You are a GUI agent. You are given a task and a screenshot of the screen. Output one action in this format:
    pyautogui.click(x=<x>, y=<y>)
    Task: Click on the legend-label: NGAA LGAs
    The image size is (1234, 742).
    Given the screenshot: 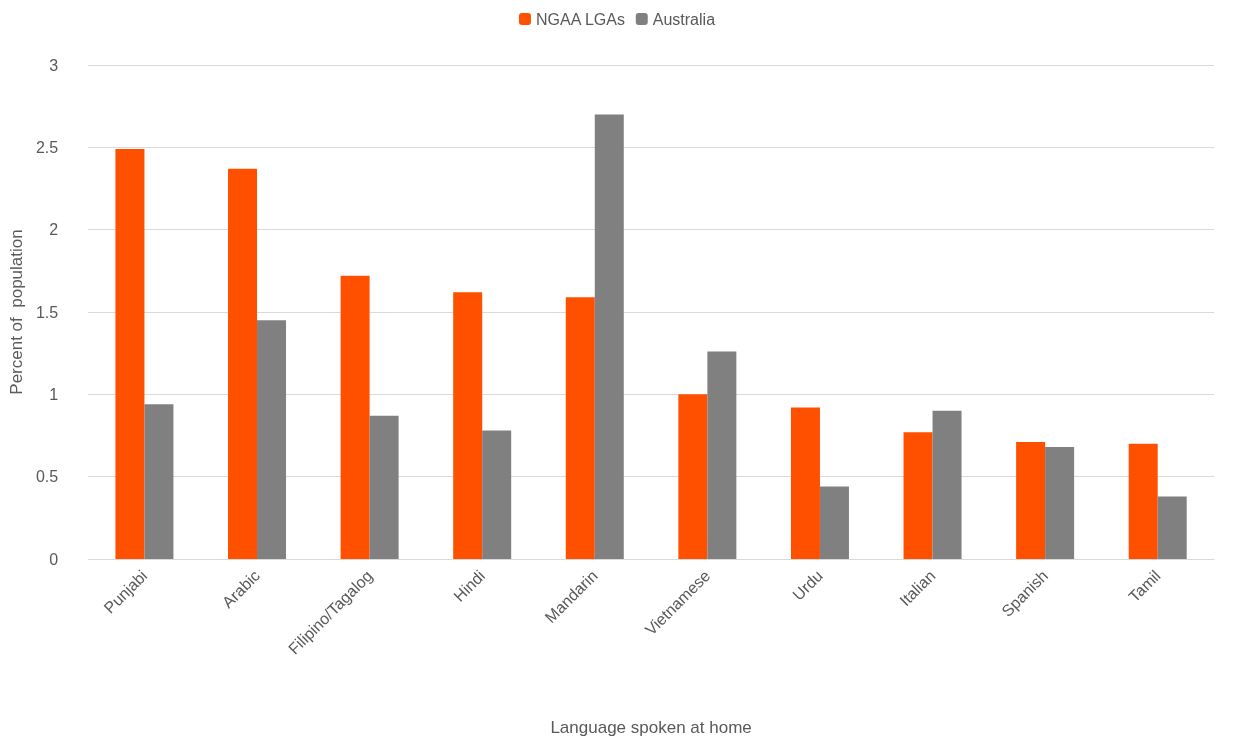 What is the action you would take?
    pyautogui.click(x=580, y=19)
    